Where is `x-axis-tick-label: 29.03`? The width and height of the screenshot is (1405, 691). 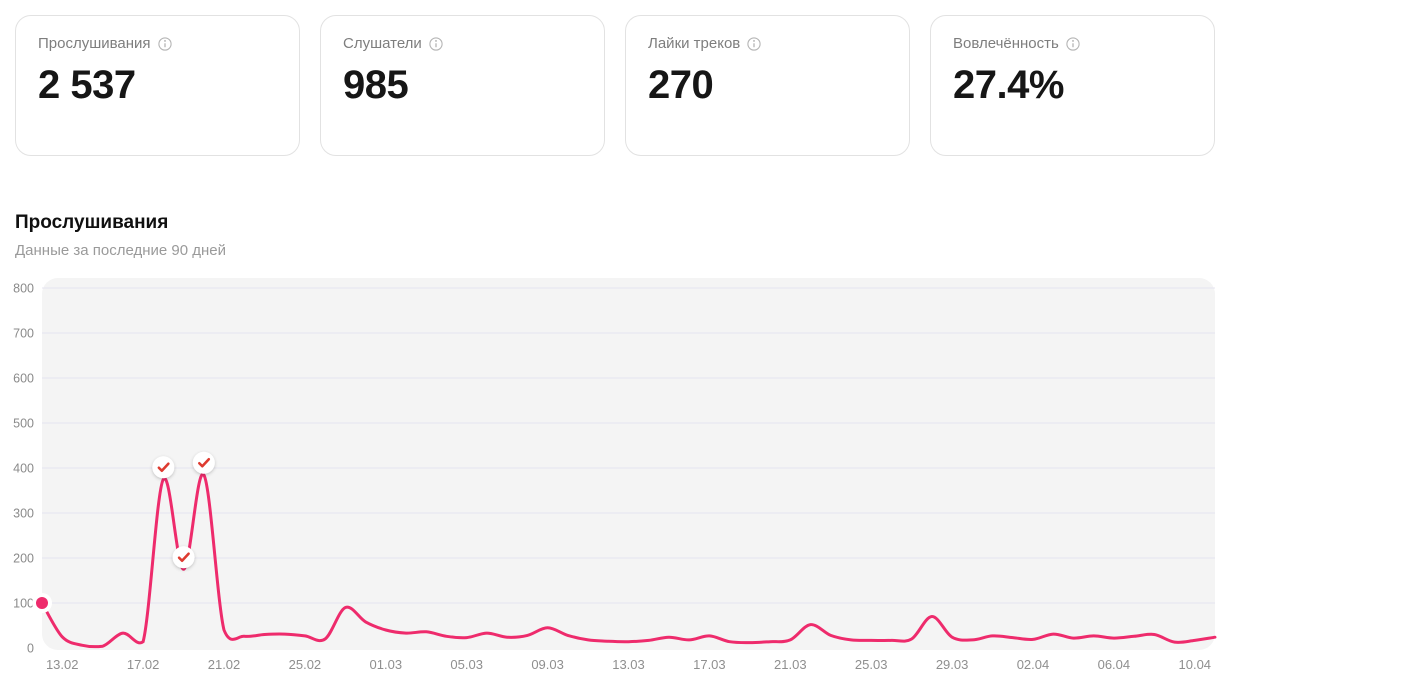
x-axis-tick-label: 29.03 is located at coordinates (952, 664).